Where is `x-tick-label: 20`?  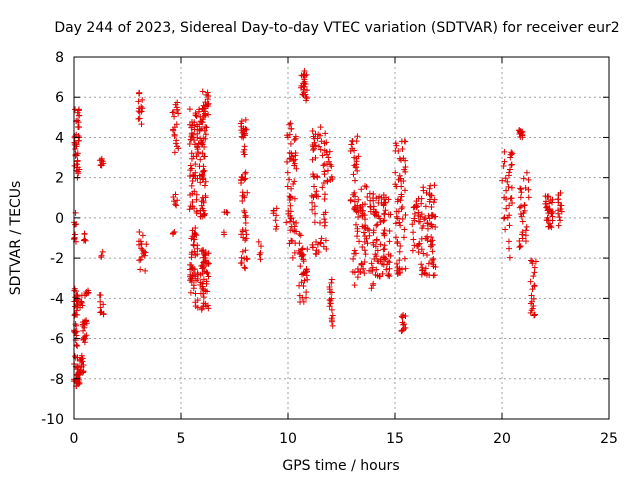
x-tick-label: 20 is located at coordinates (502, 439).